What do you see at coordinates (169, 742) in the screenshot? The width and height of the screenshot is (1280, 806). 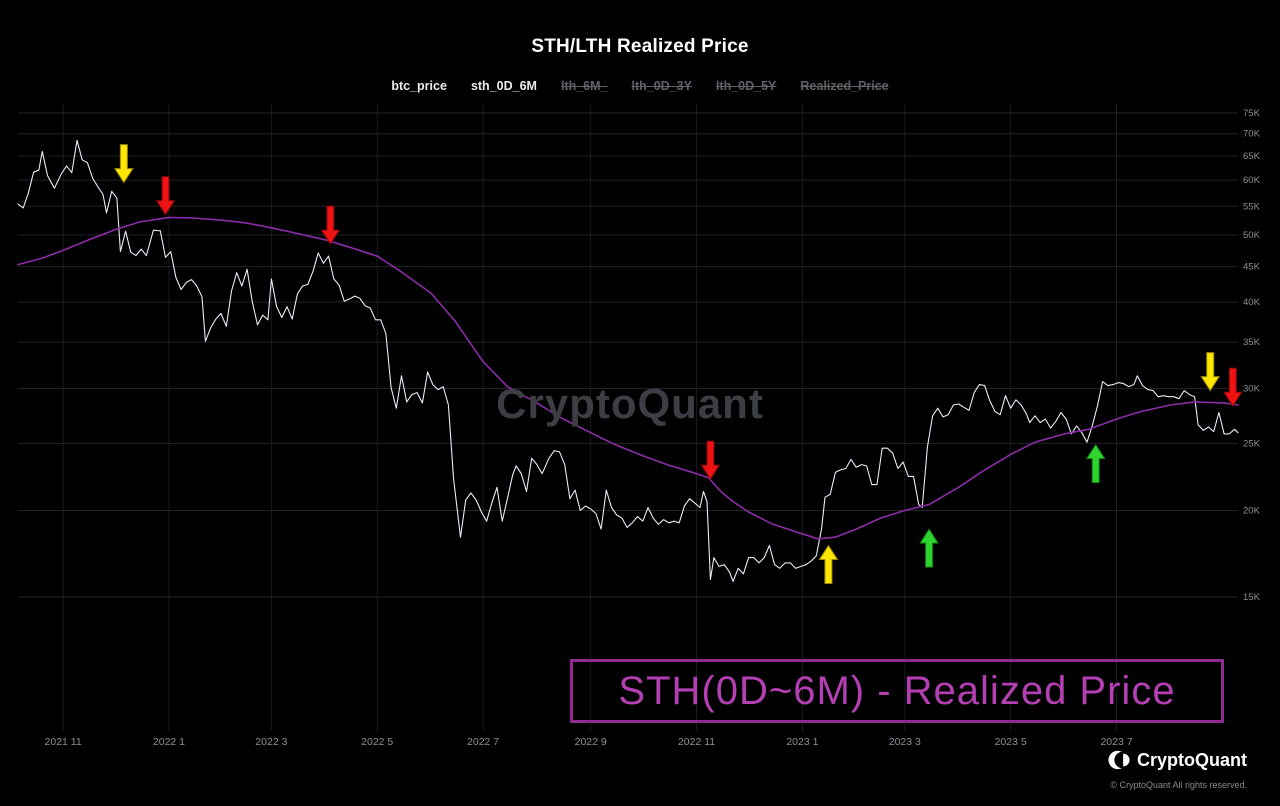 I see `x-axis-label: 2022 1` at bounding box center [169, 742].